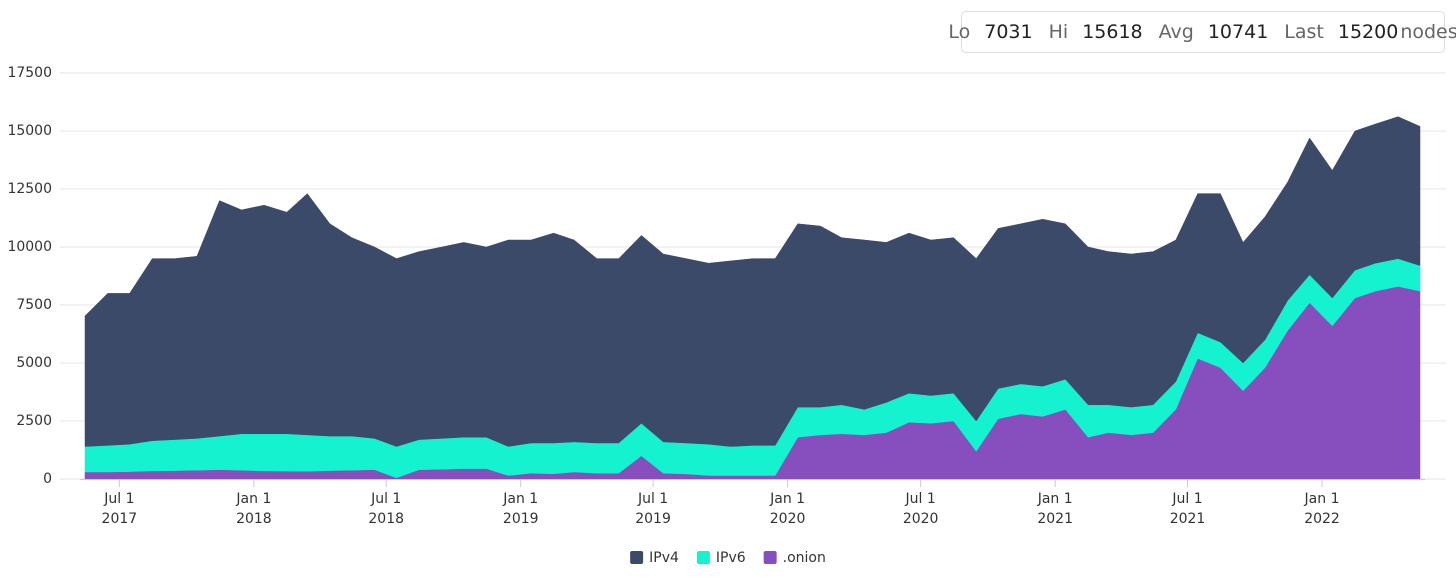  What do you see at coordinates (959, 32) in the screenshot?
I see `stat-label: Lo` at bounding box center [959, 32].